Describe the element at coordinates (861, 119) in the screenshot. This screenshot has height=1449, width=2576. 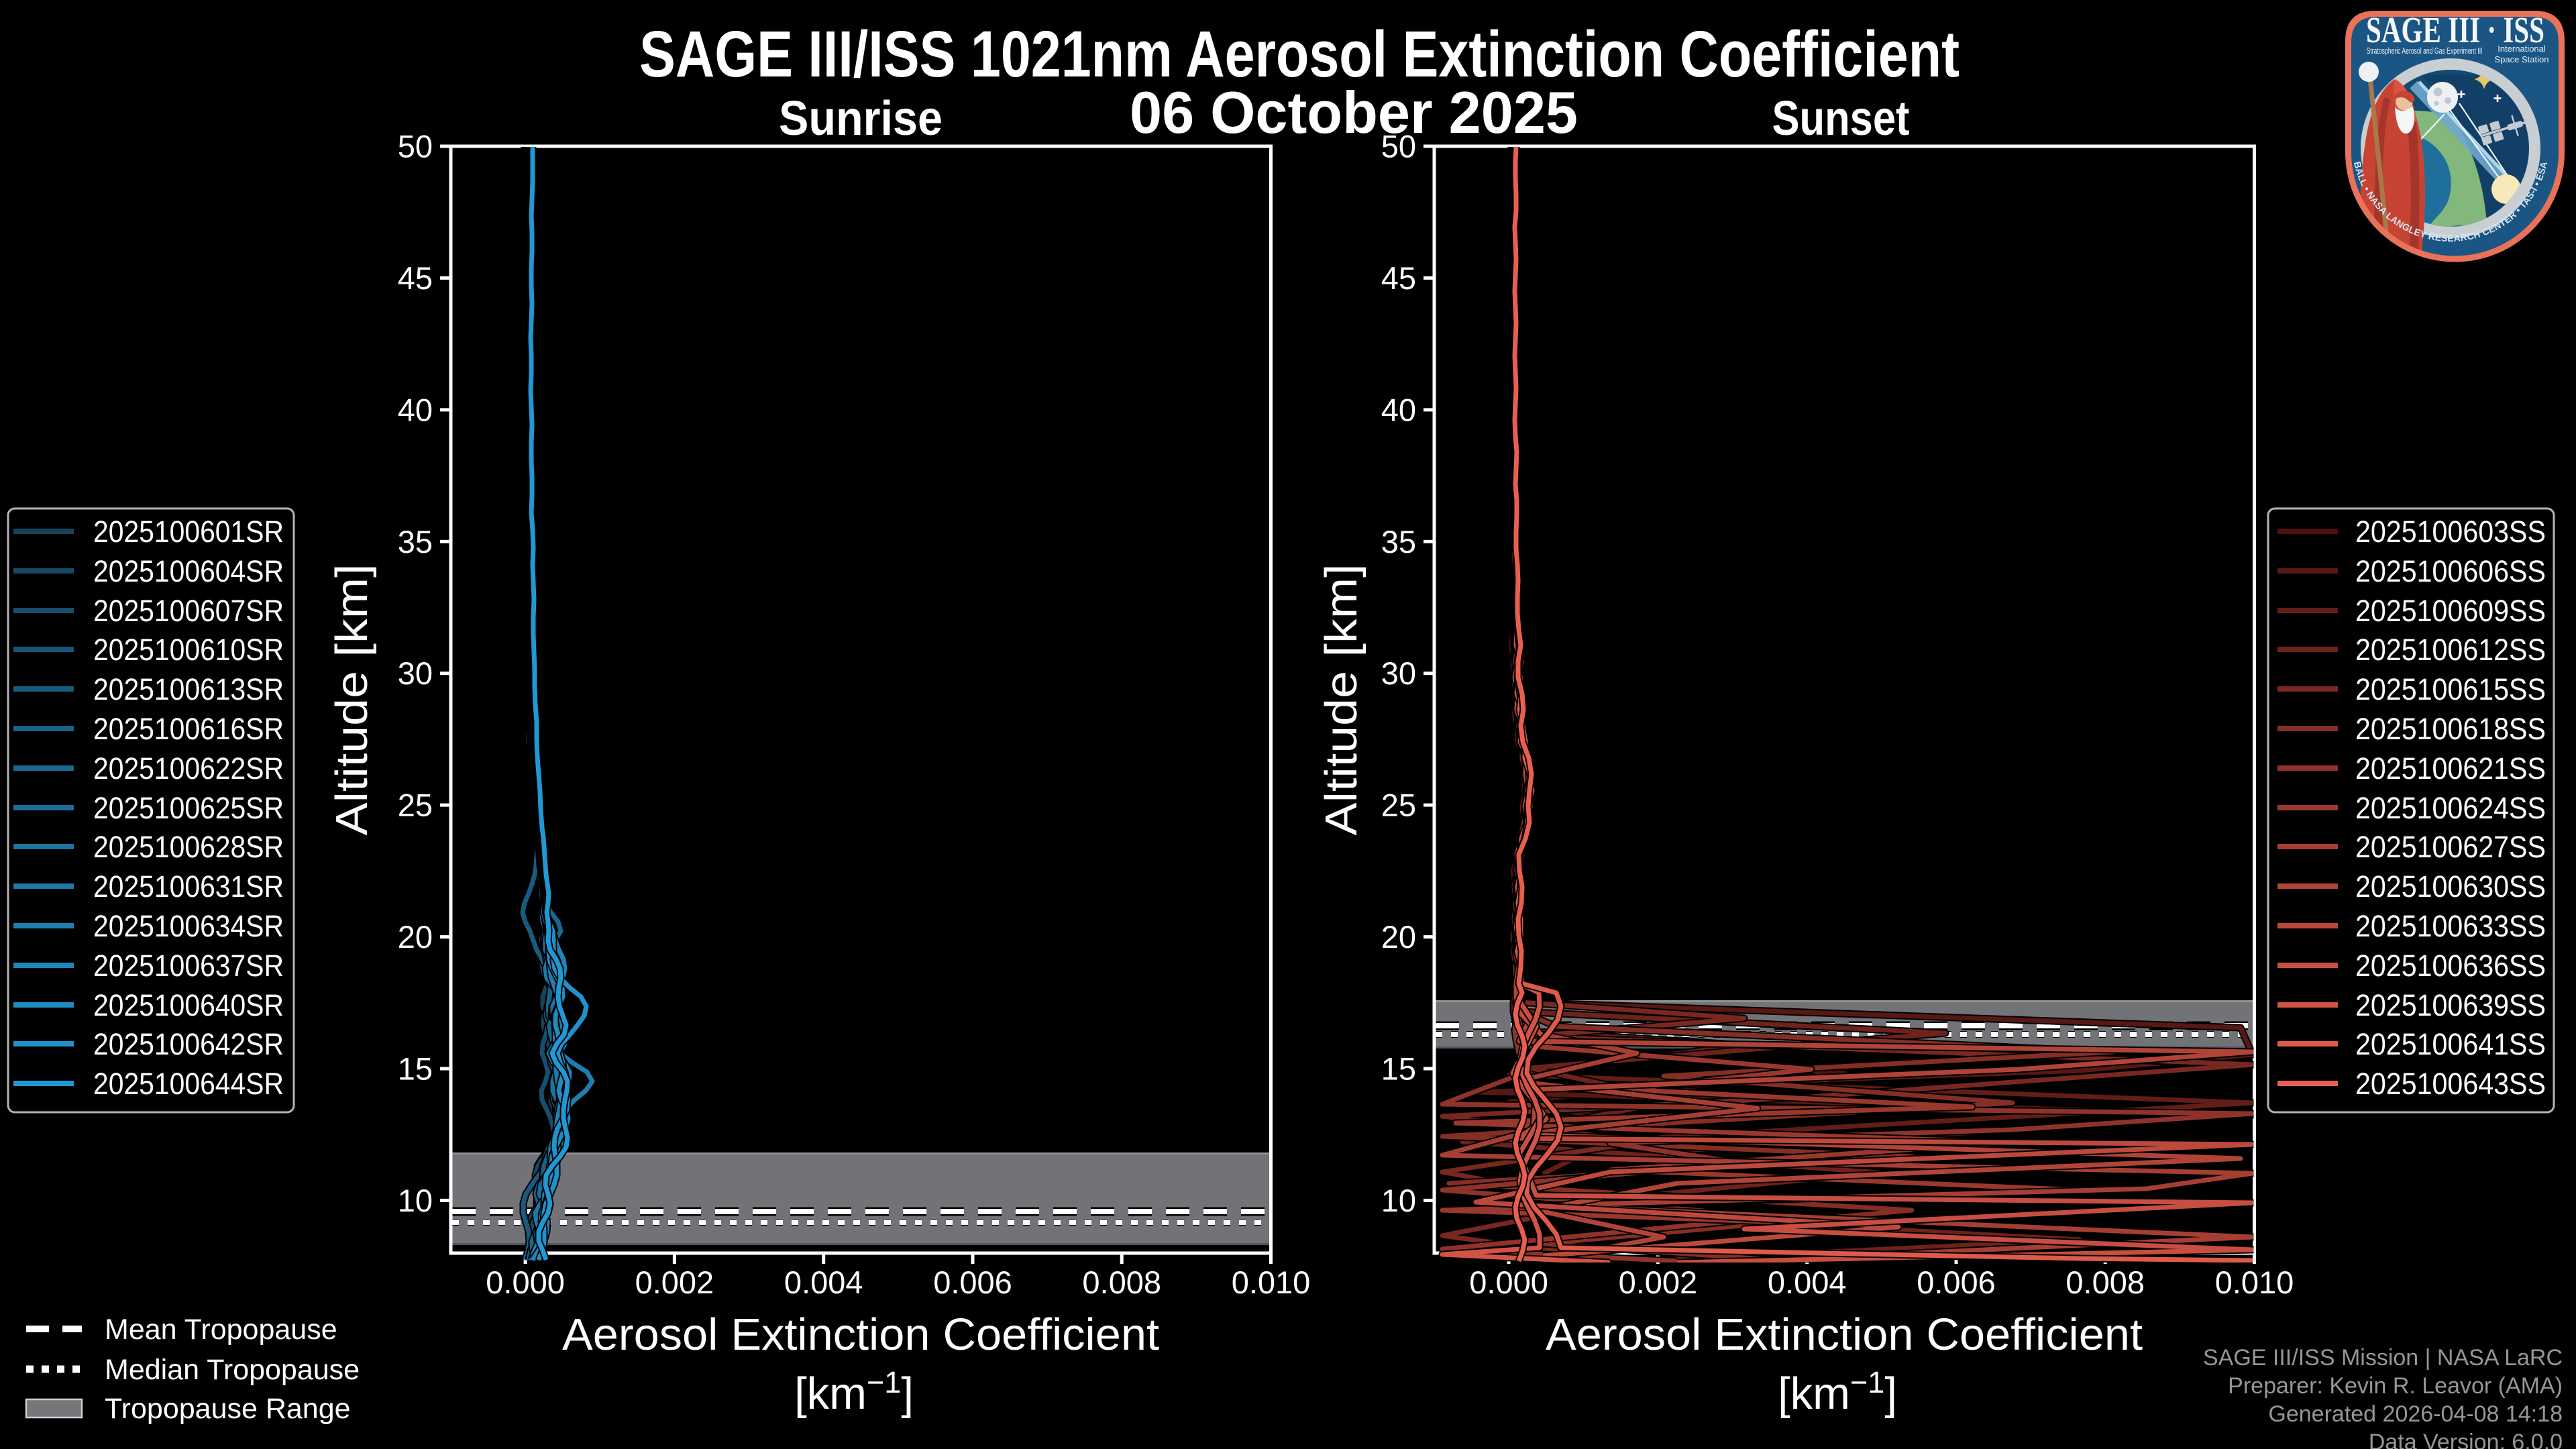
I see `svg-text: Sunrise` at that location.